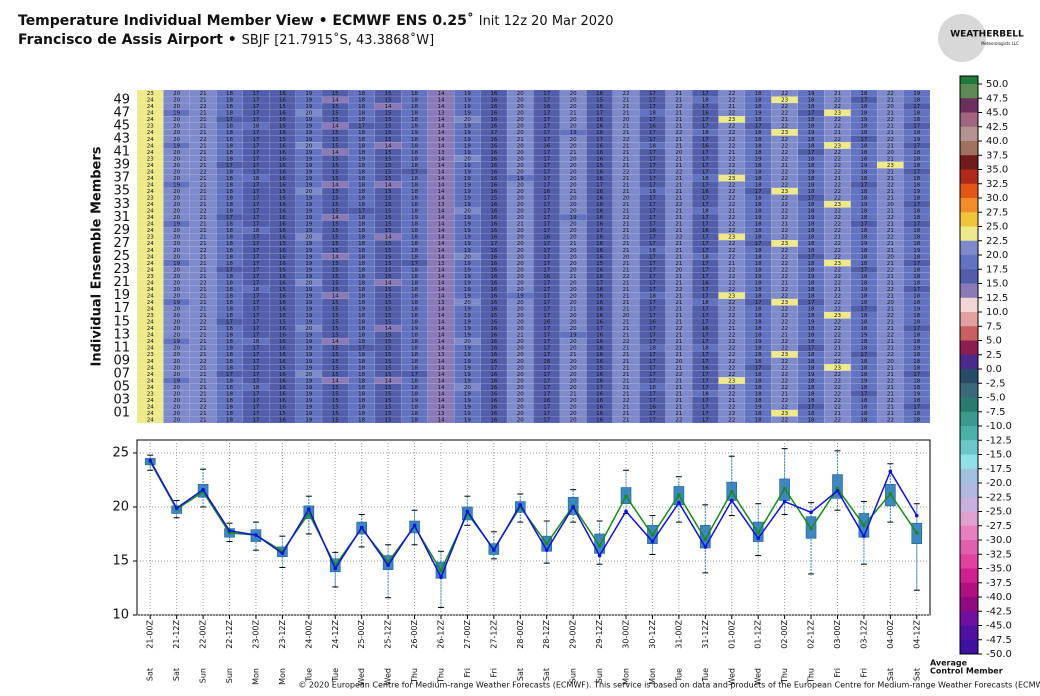 Image resolution: width=1040 pixels, height=696 pixels. Describe the element at coordinates (1000, 43) in the screenshot. I see `logo-sub: Meteorologists LLC` at that location.